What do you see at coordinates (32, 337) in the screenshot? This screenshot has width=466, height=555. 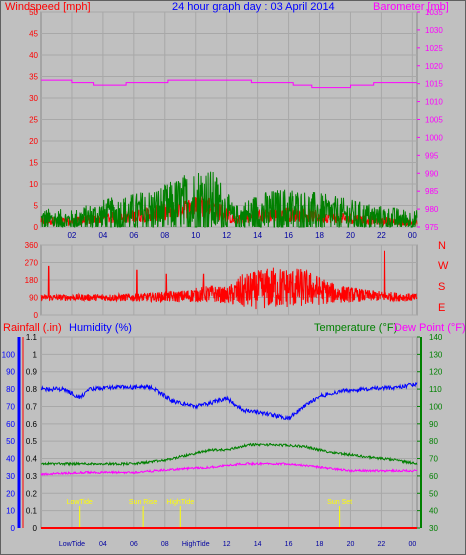 I see `rainfall-tick-label: 1.1` at bounding box center [32, 337].